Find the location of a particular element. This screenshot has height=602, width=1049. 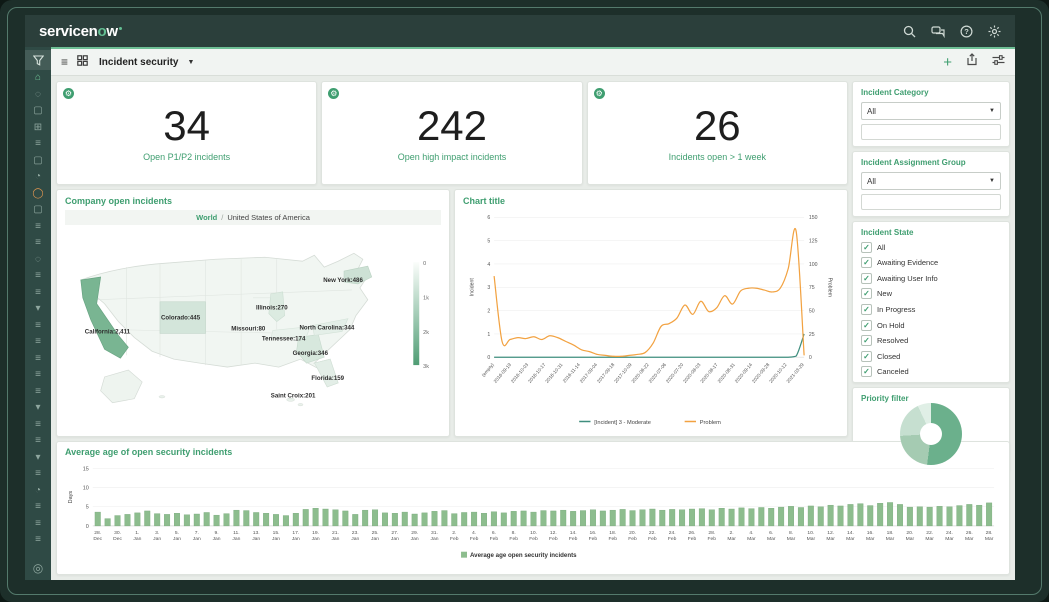

state-california is located at coordinates (104, 317).